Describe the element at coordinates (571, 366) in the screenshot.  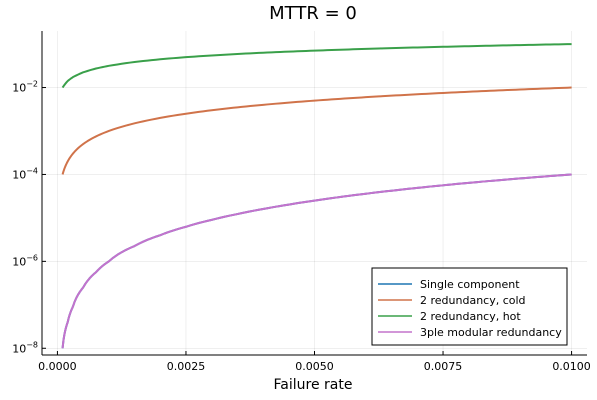
I see `x-tick-label: 0.0100` at that location.